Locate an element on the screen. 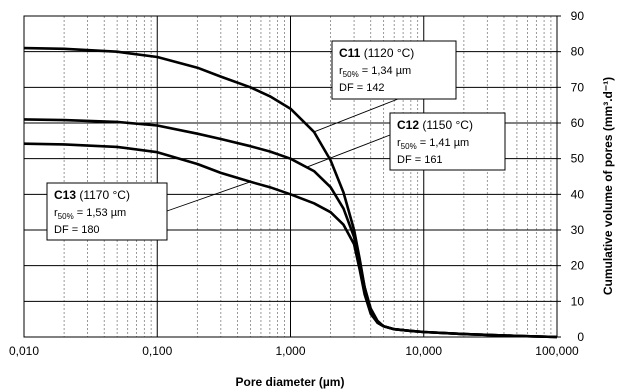 The height and width of the screenshot is (392, 618). x-axis-label: Pore diameter (µm) is located at coordinates (290, 382).